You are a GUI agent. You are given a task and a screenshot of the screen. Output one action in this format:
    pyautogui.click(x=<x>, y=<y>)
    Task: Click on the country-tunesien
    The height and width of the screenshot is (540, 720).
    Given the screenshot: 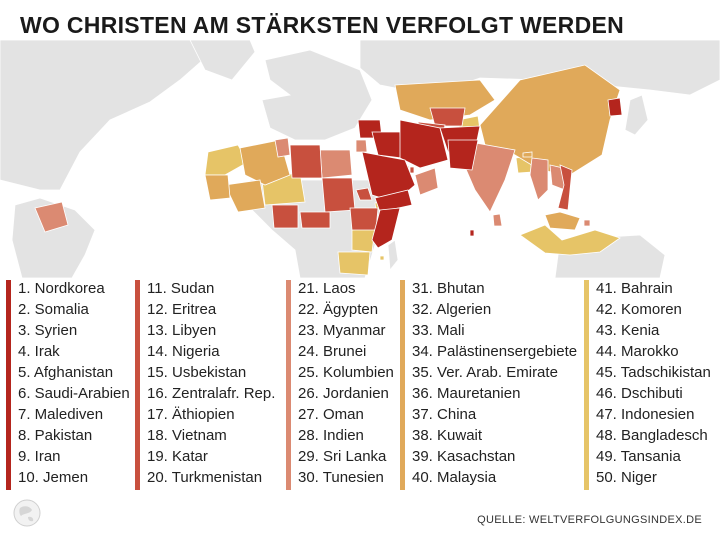 What is the action you would take?
    pyautogui.click(x=282, y=147)
    